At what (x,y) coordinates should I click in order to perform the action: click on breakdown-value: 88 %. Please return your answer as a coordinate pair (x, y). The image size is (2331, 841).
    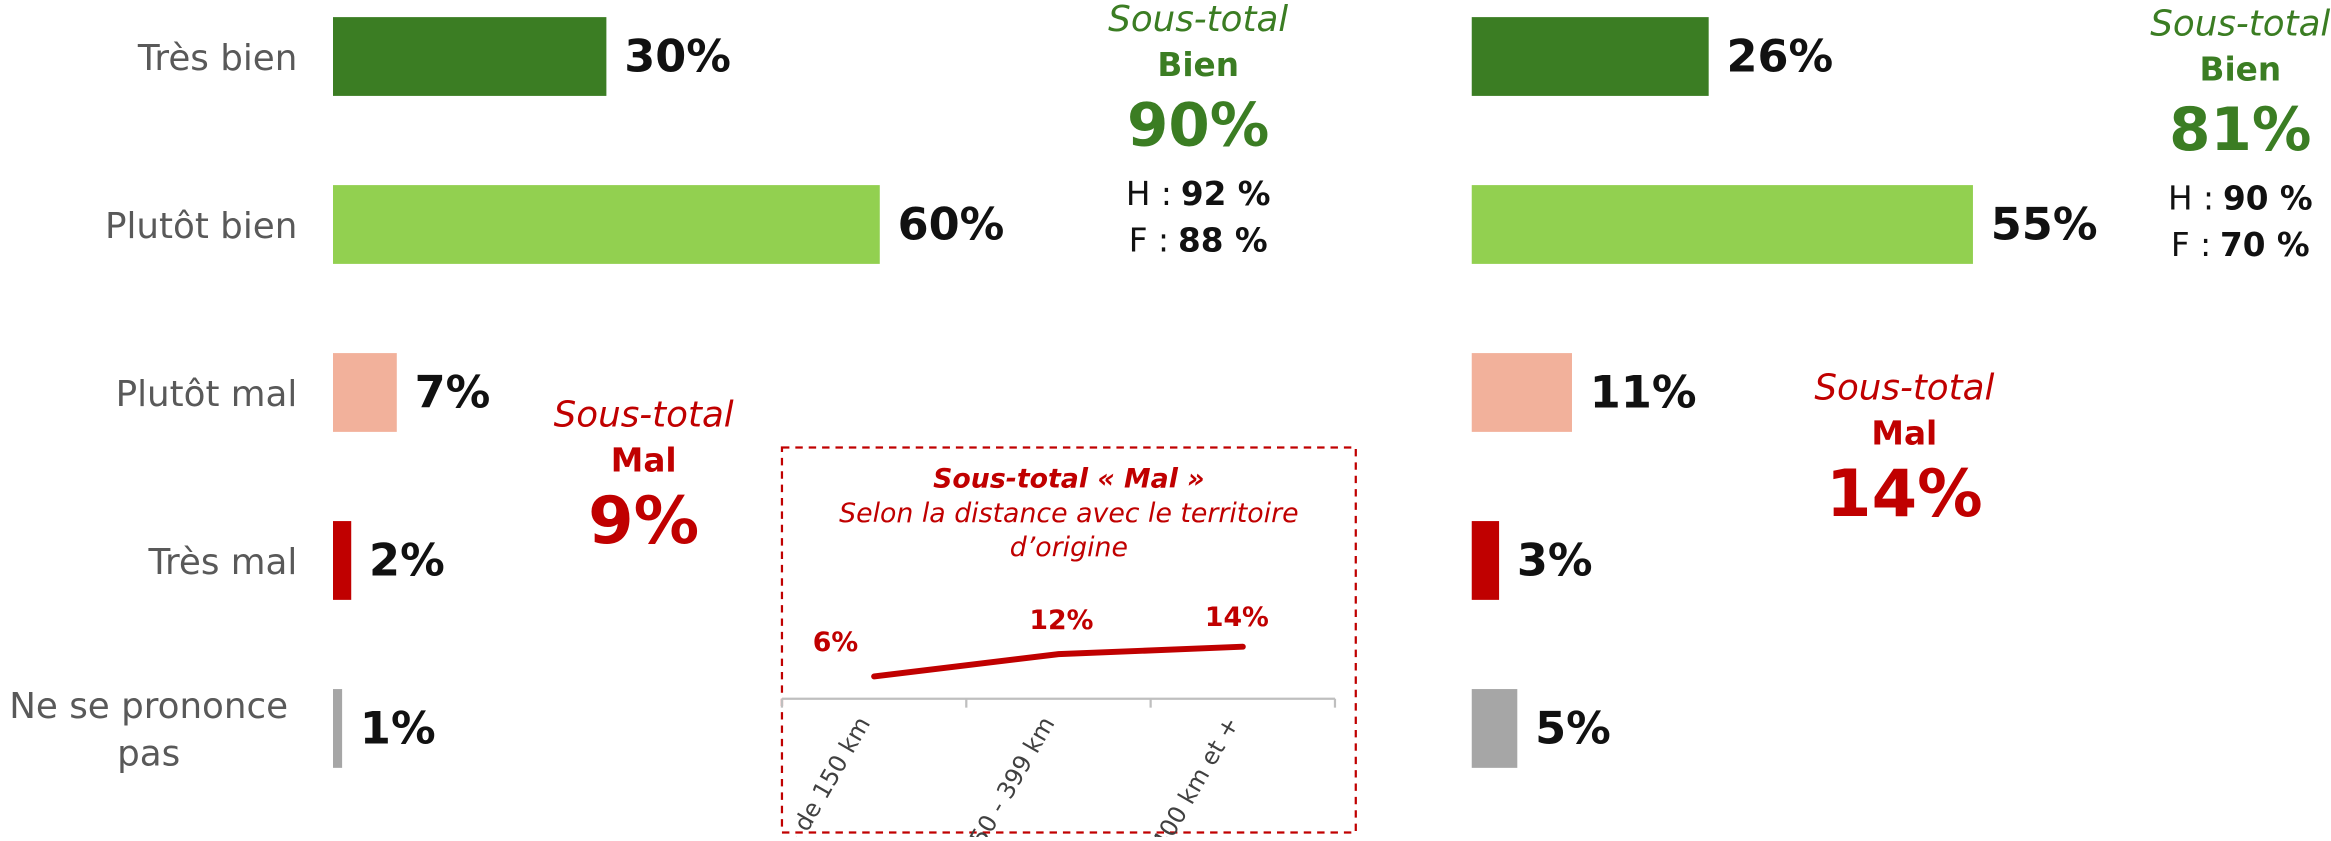
    Looking at the image, I should click on (1223, 240).